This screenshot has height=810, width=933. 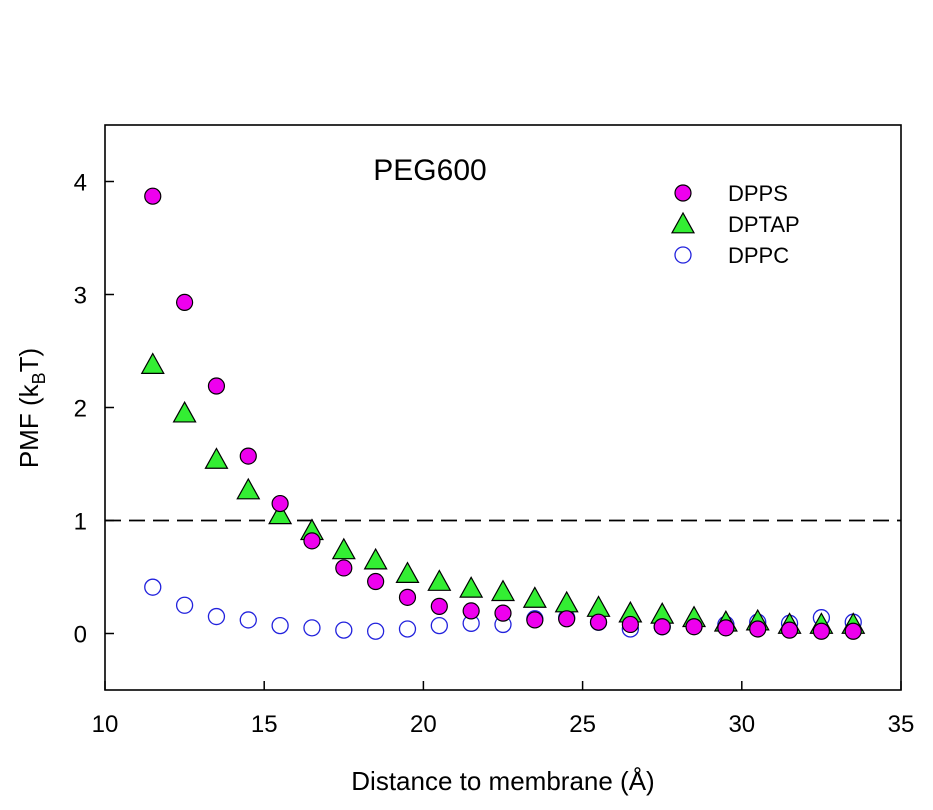 What do you see at coordinates (683, 255) in the screenshot?
I see `legend-marker-dppc` at bounding box center [683, 255].